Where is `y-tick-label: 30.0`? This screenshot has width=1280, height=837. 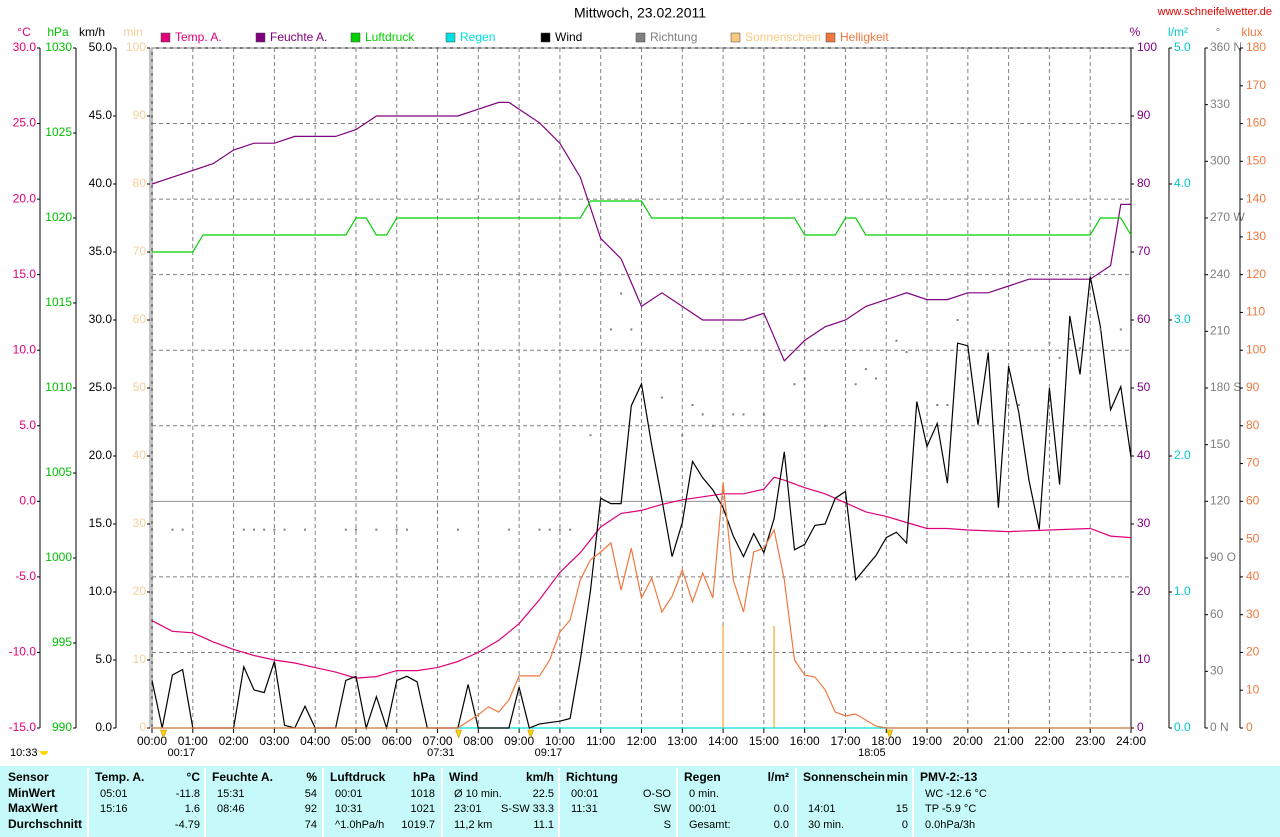 y-tick-label: 30.0 is located at coordinates (25, 47).